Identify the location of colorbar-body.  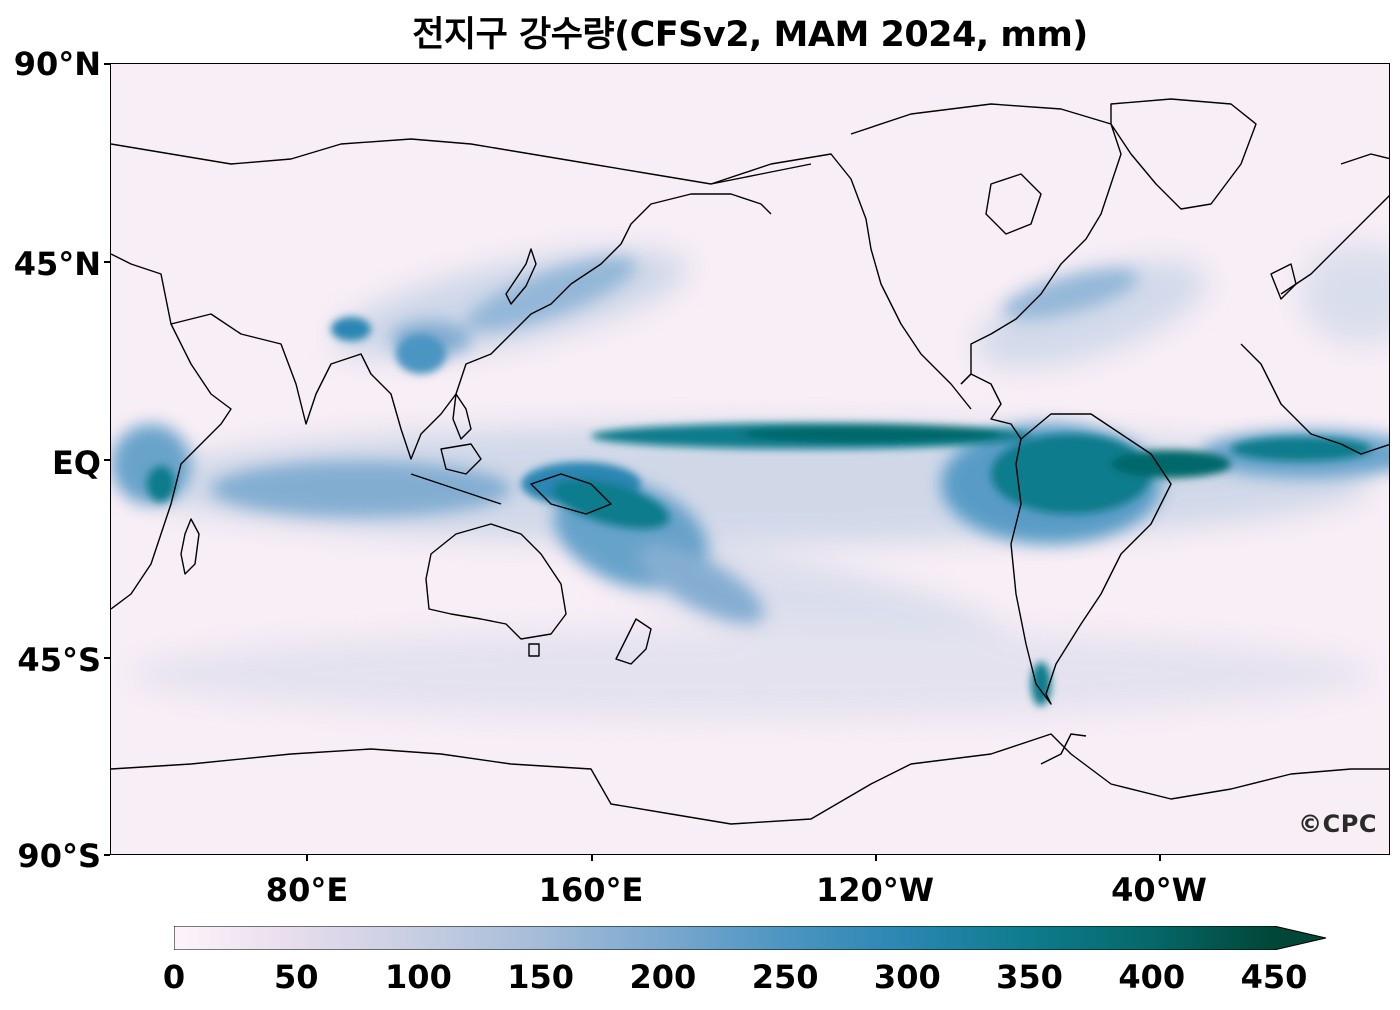
(750, 938).